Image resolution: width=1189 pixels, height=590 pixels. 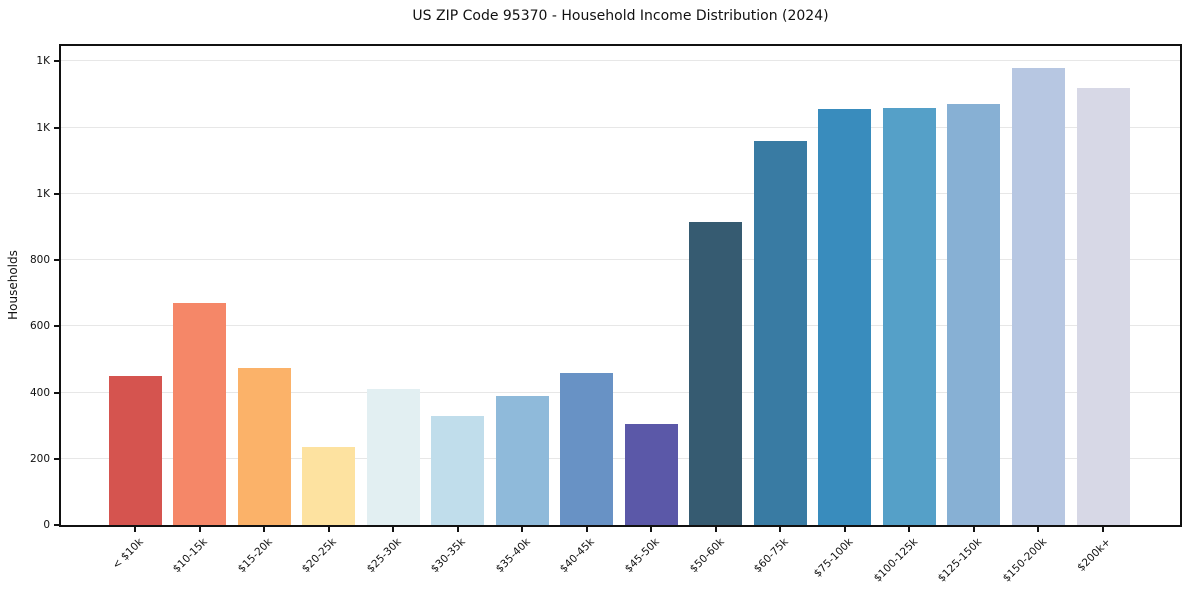 I want to click on x-tick-label: $200k+, so click(x=1094, y=555).